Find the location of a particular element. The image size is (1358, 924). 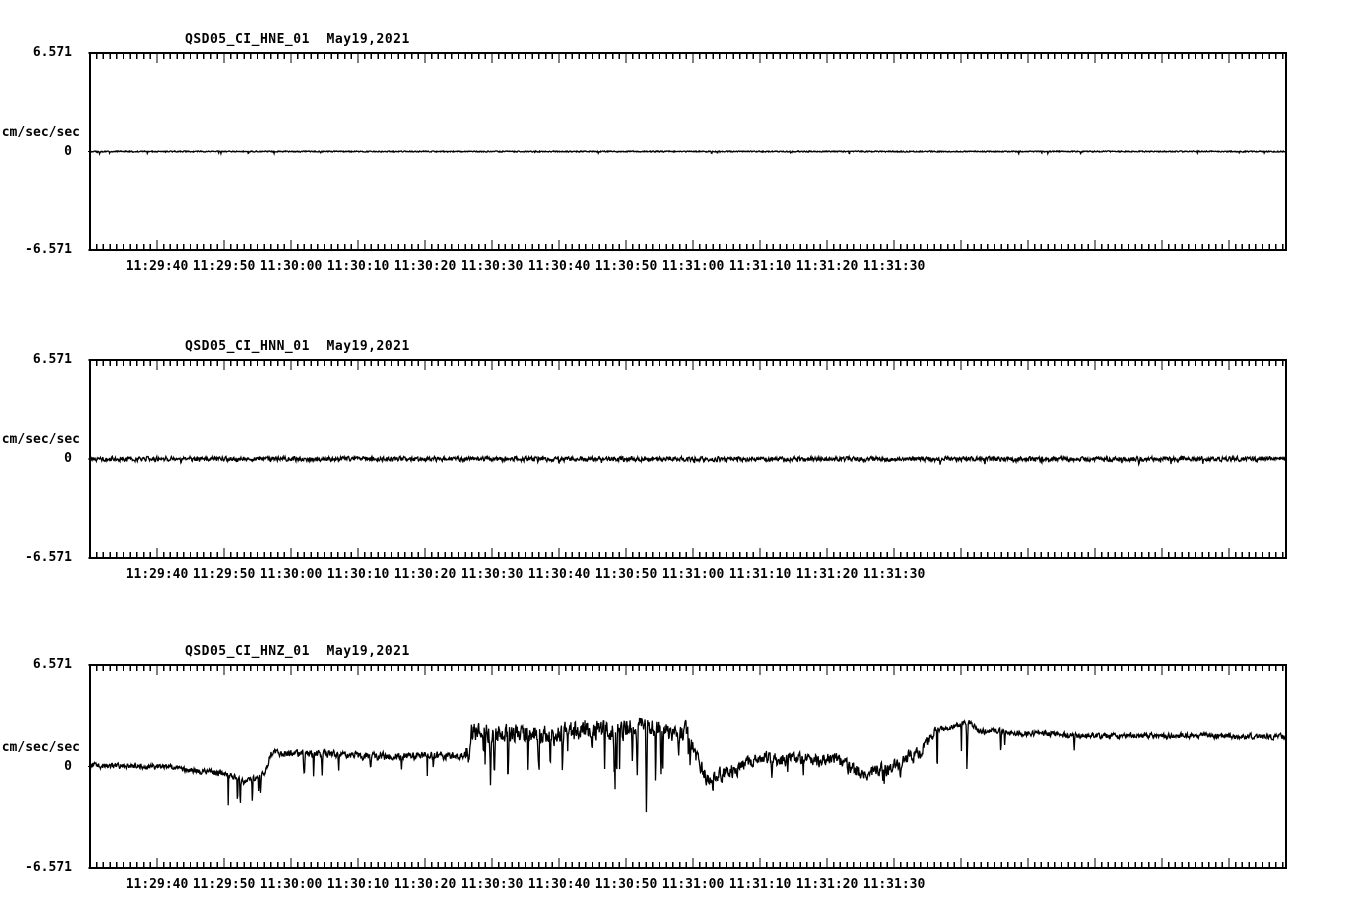

x-tick-label-hne-8: 11:31:00 is located at coordinates (693, 266).